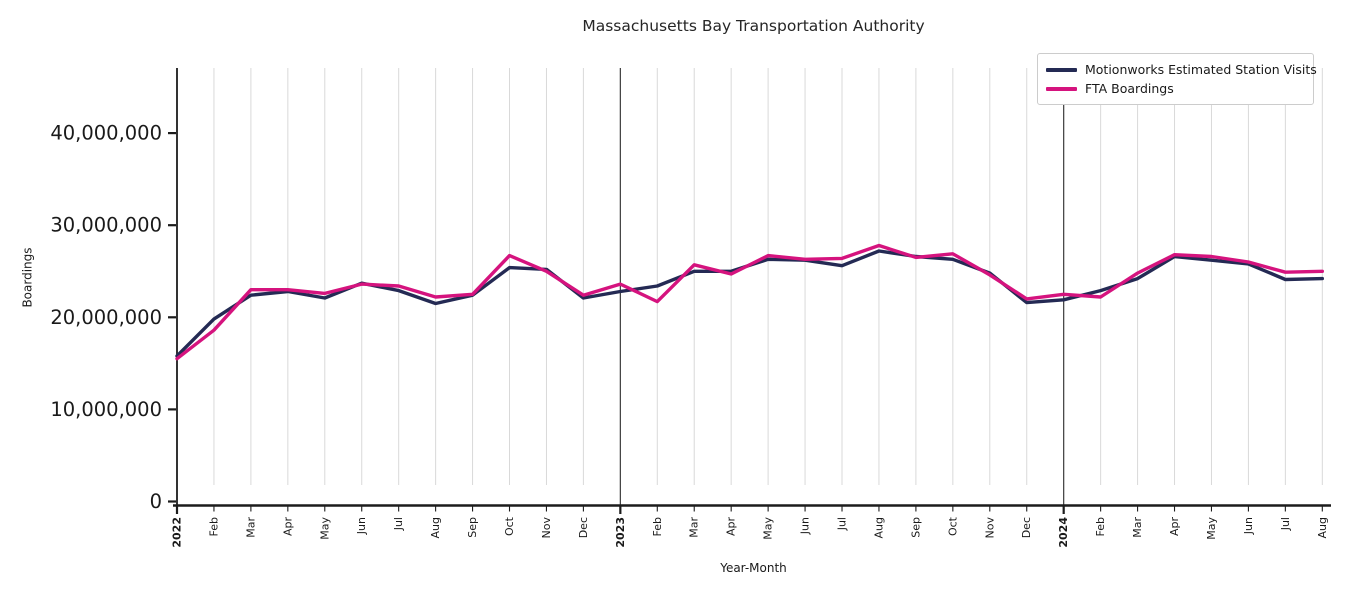 This screenshot has width=1350, height=600. What do you see at coordinates (1061, 88) in the screenshot?
I see `legend-swatch-fta` at bounding box center [1061, 88].